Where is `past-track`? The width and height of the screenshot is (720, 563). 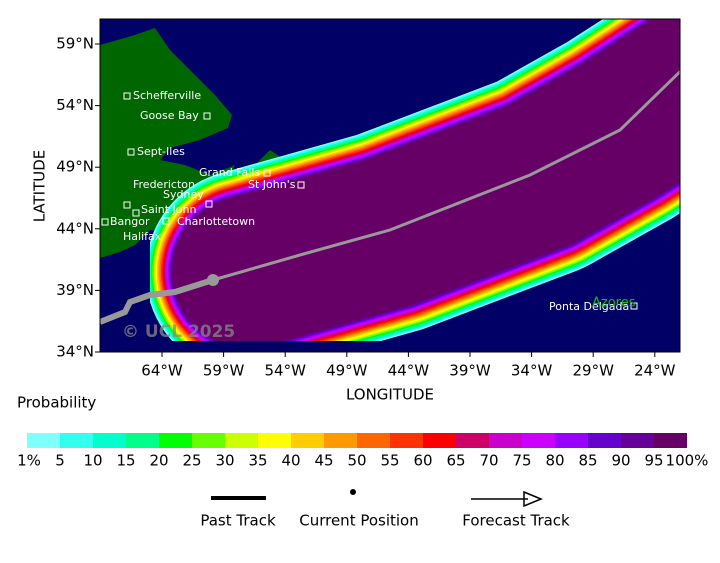
past-track is located at coordinates (157, 301).